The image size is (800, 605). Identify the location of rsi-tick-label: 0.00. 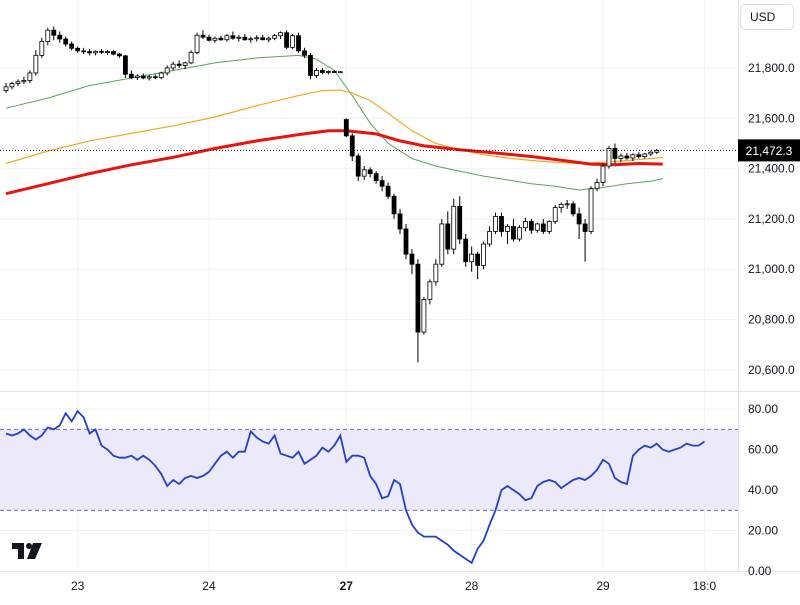
(760, 571).